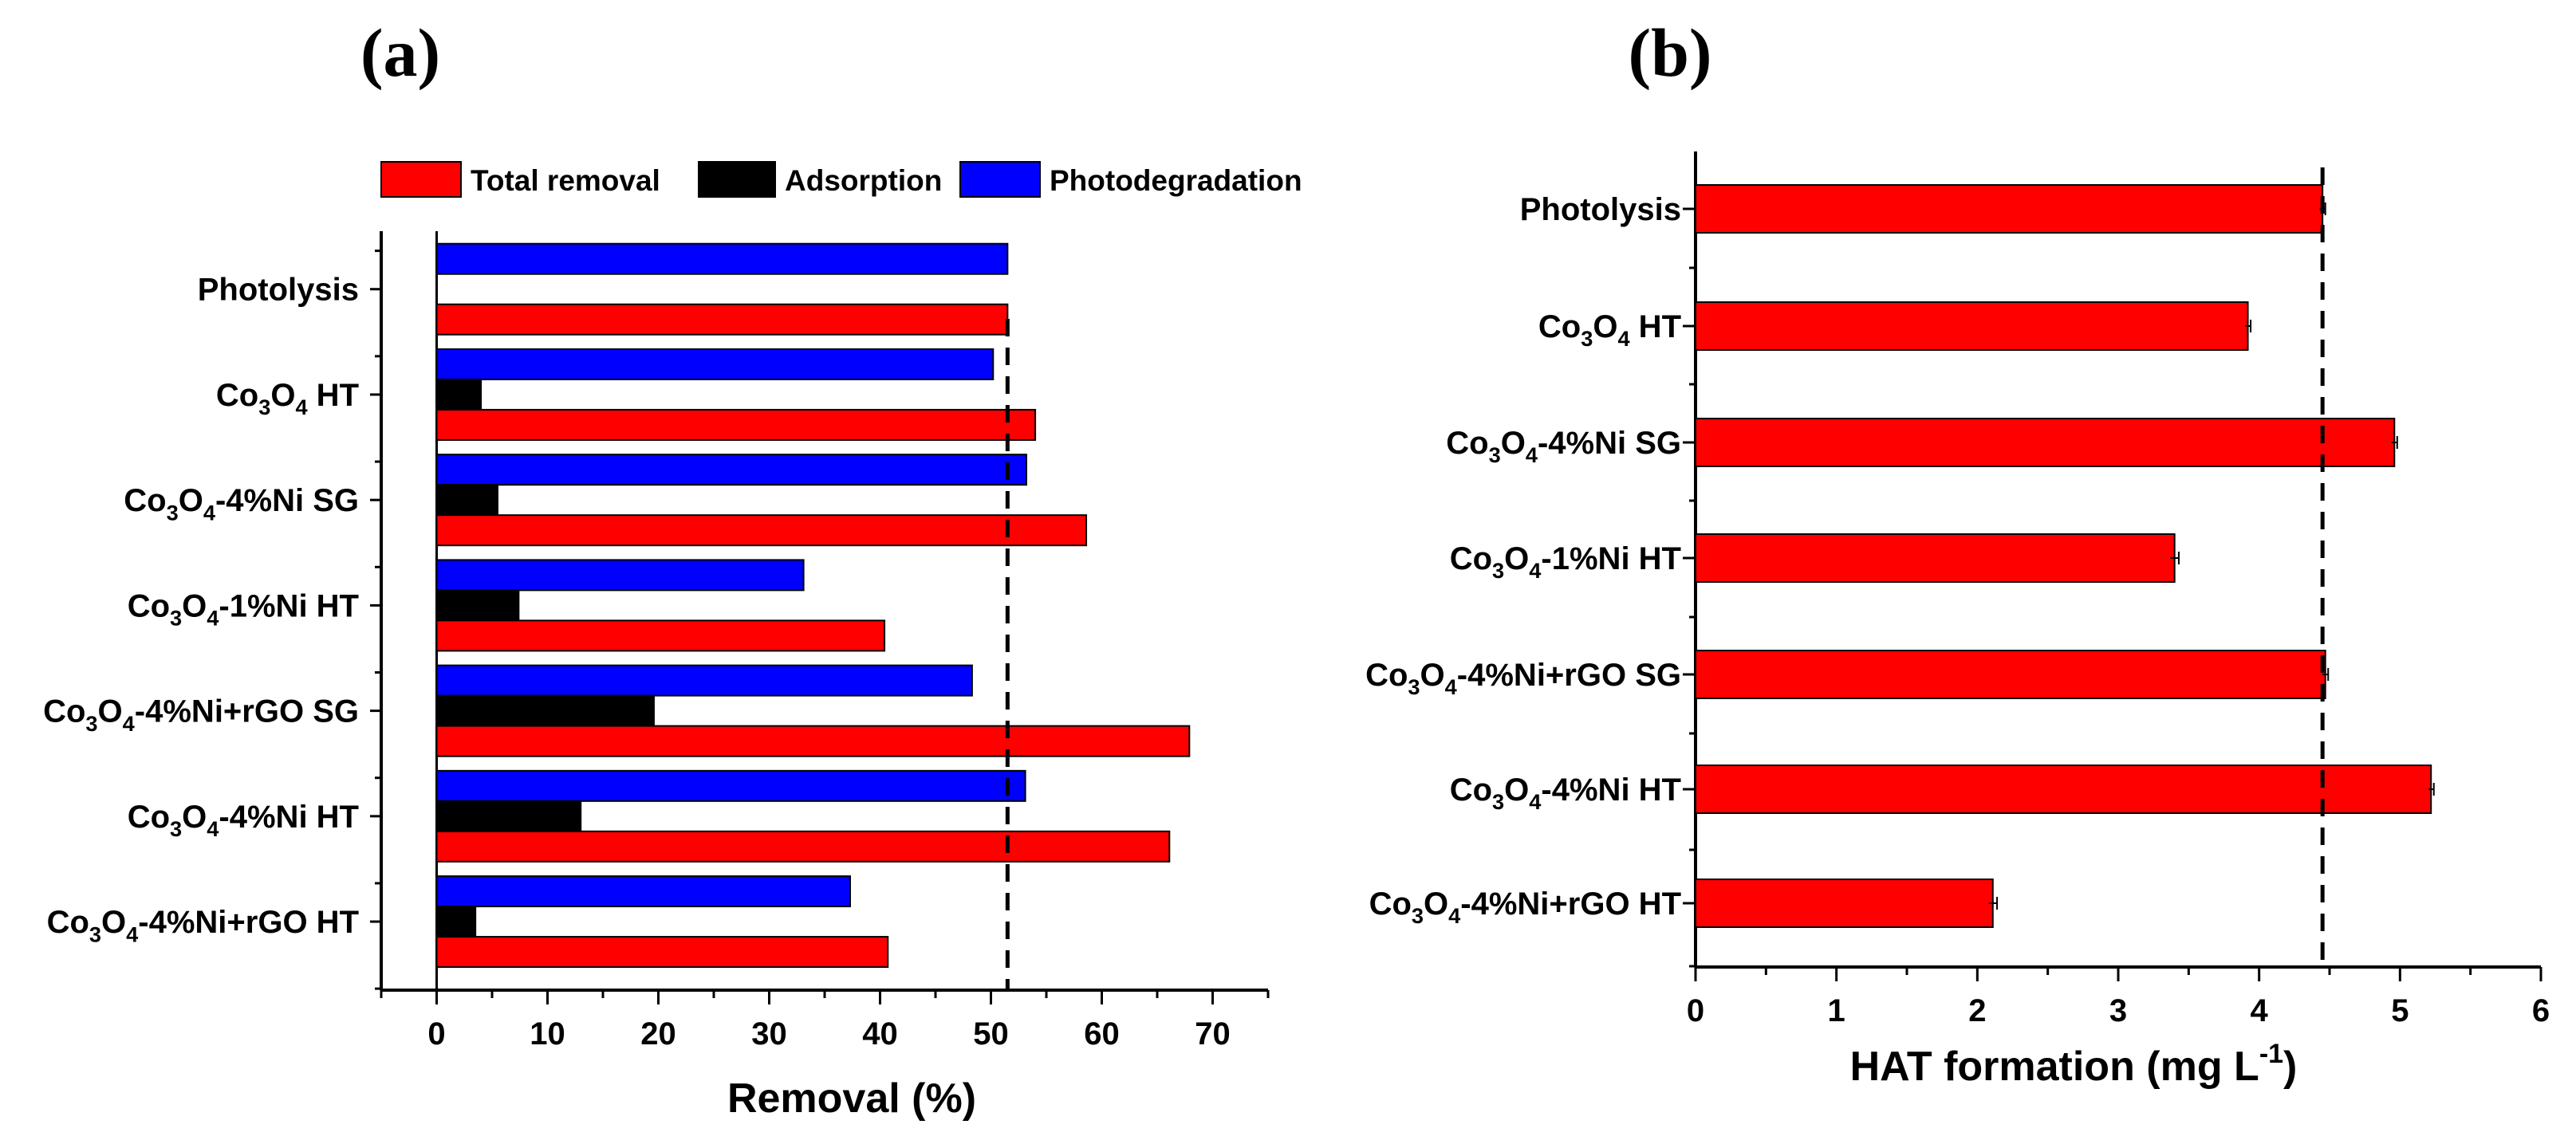 The width and height of the screenshot is (2576, 1140). What do you see at coordinates (1611, 558) in the screenshot?
I see `category-label-part: -1%Ni HT` at bounding box center [1611, 558].